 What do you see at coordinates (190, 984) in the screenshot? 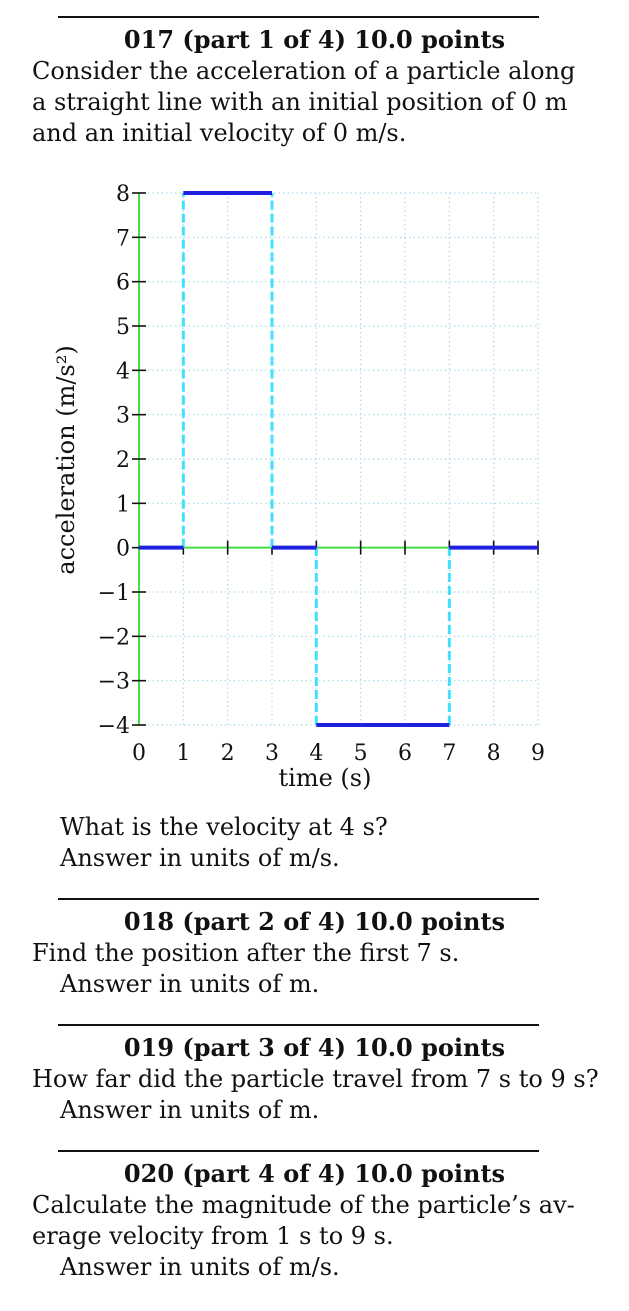
I see `answer-units-018: Answer in units of m.` at bounding box center [190, 984].